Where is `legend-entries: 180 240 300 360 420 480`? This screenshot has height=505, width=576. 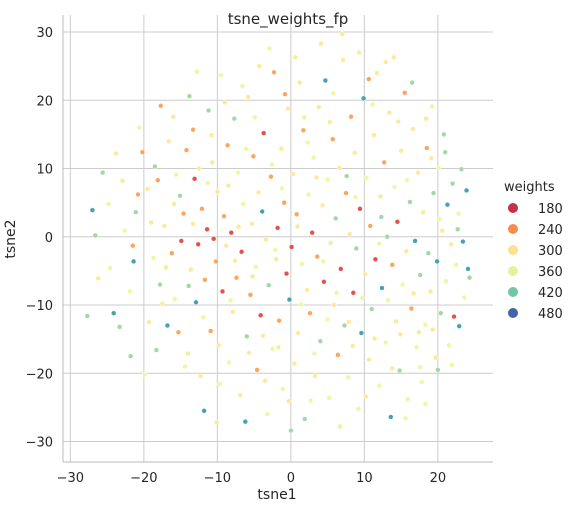 legend-entries: 180 240 300 360 420 480 is located at coordinates (535, 262).